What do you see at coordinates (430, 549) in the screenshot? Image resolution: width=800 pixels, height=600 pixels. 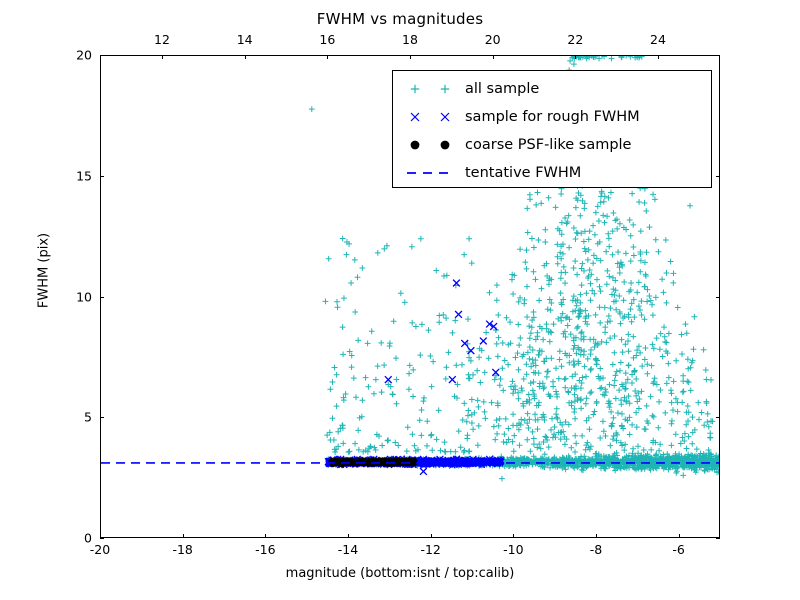 I see `x-ticklabel-bottom: -12` at bounding box center [430, 549].